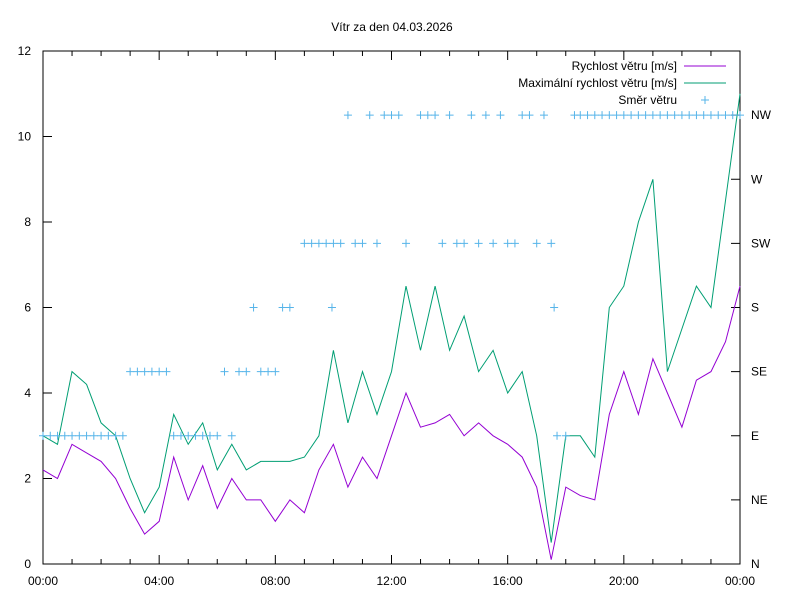 Image resolution: width=800 pixels, height=600 pixels. I want to click on y2-tick-label: W, so click(757, 179).